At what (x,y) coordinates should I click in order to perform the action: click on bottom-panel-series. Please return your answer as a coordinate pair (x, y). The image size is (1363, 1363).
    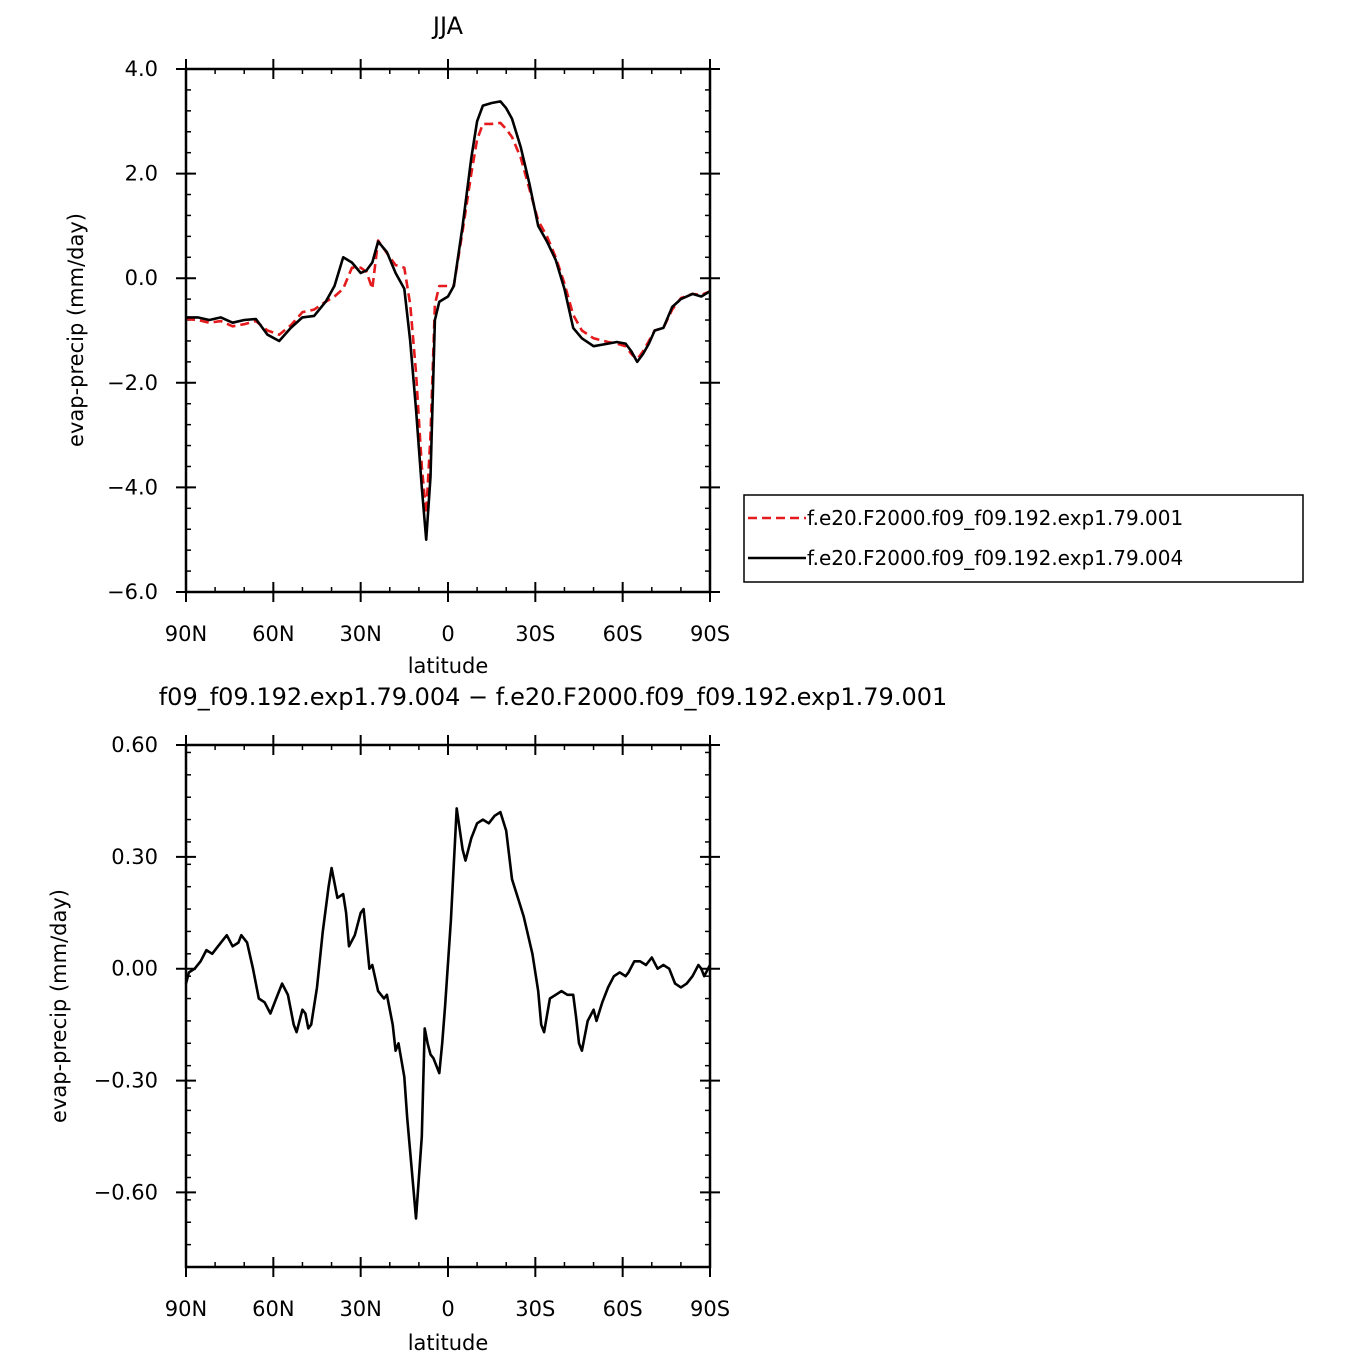
    Looking at the image, I should click on (448, 1013).